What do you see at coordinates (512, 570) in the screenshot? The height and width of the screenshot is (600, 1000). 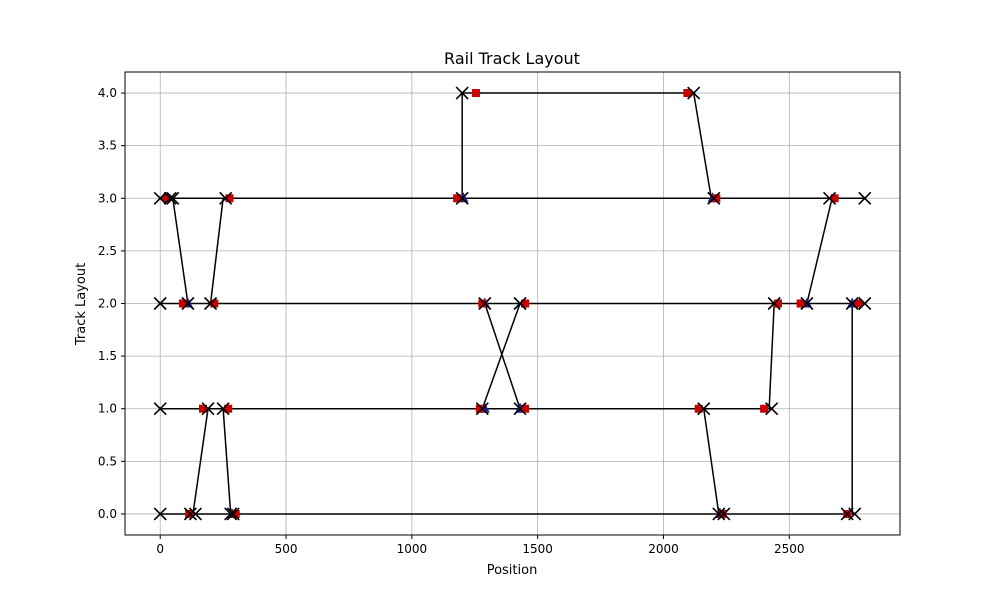 I see `x-axis-label: Position` at bounding box center [512, 570].